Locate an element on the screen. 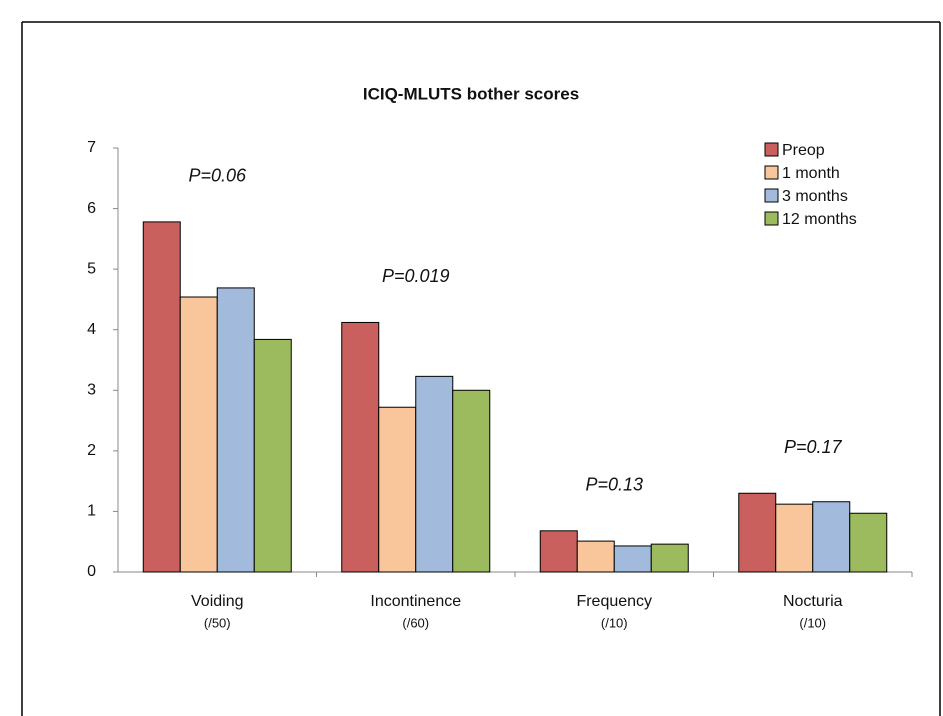 The height and width of the screenshot is (716, 943). legend-label: 12 months is located at coordinates (819, 219).